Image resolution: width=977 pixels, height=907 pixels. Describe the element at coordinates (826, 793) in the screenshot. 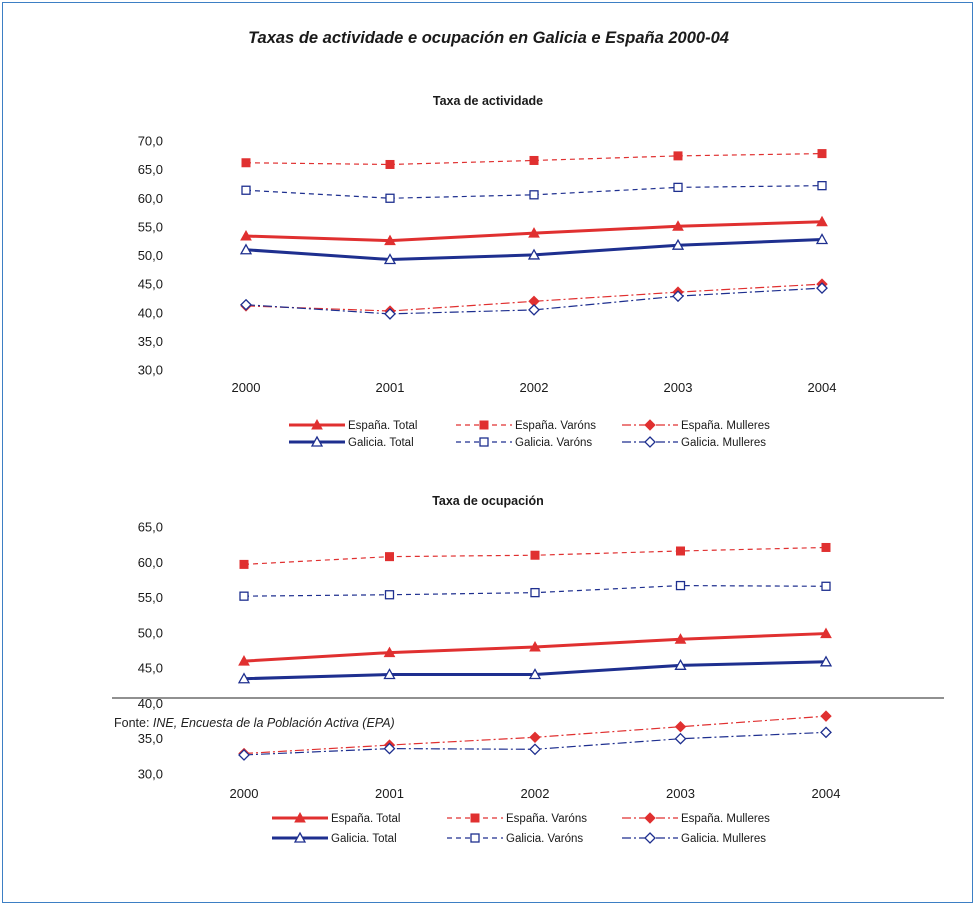

I see `x-tick-label: 2004` at that location.